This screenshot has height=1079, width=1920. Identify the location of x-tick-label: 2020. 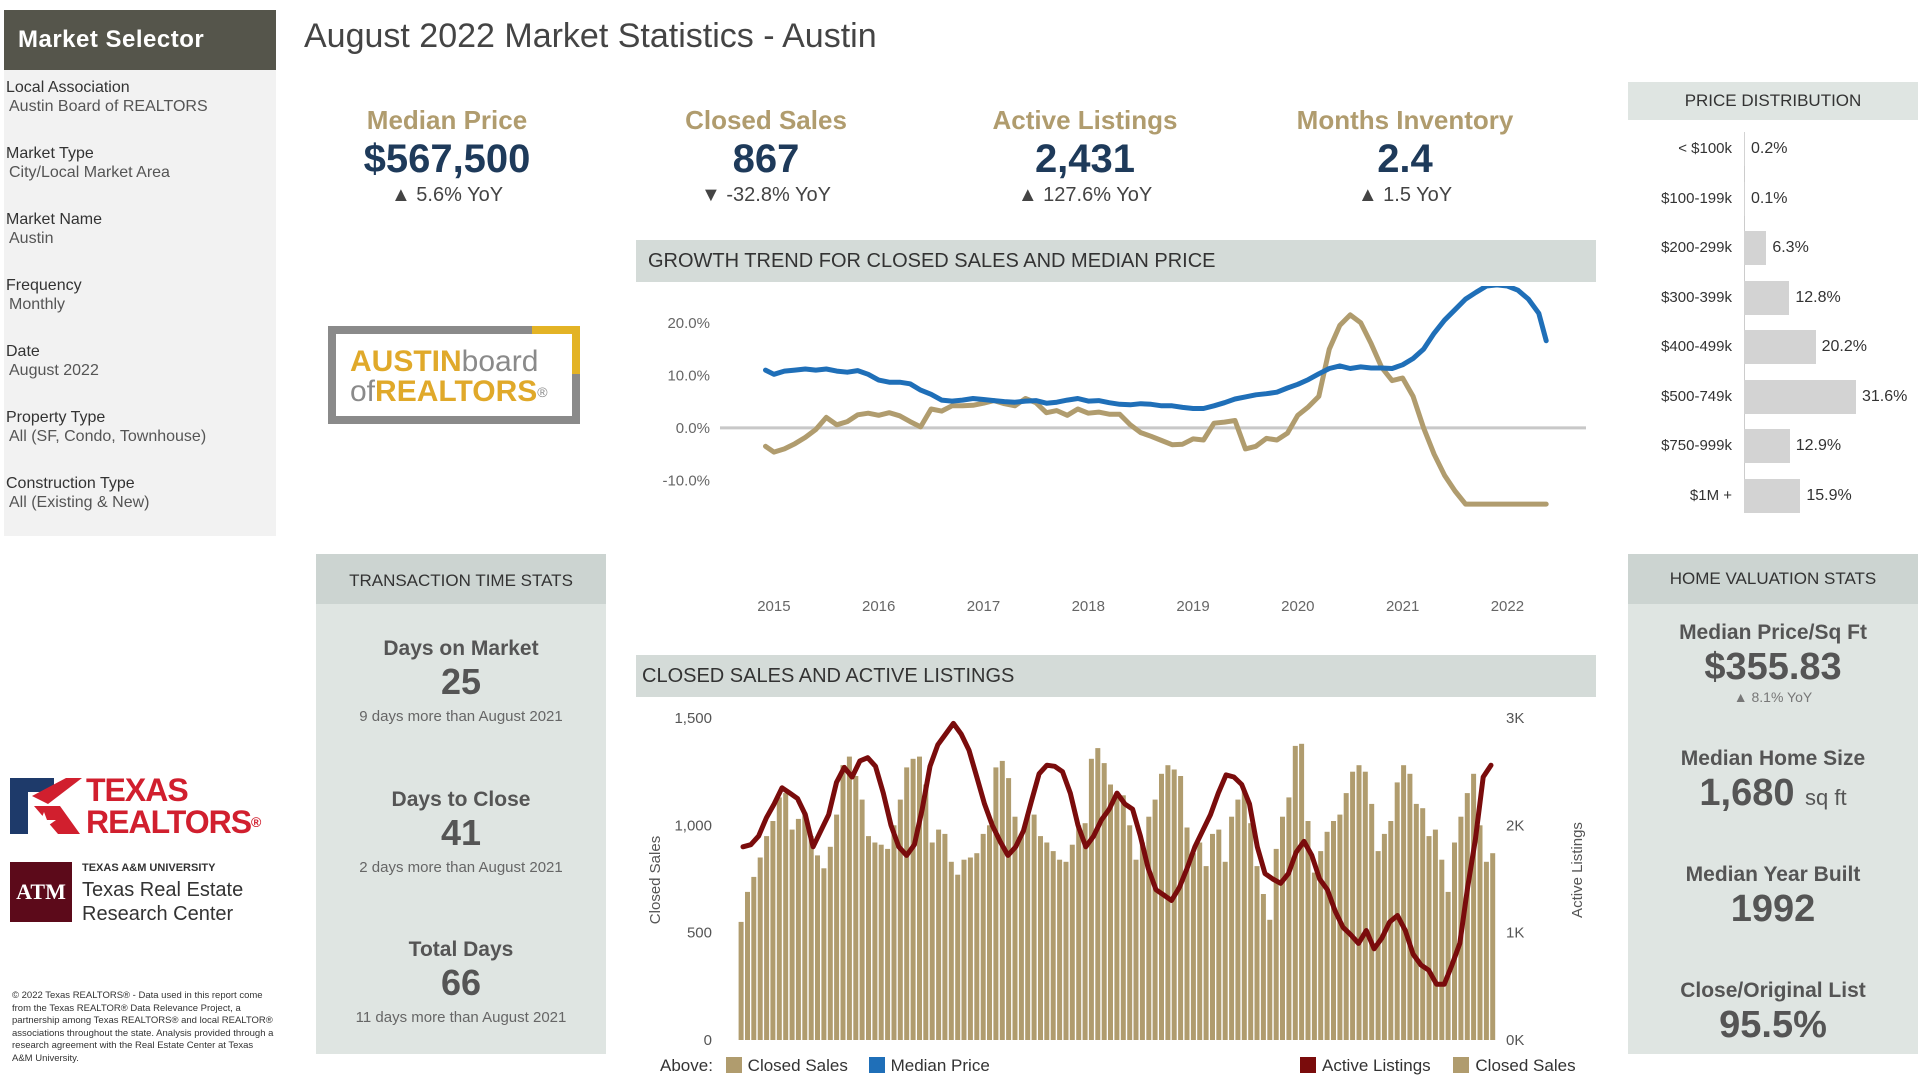
(1297, 606).